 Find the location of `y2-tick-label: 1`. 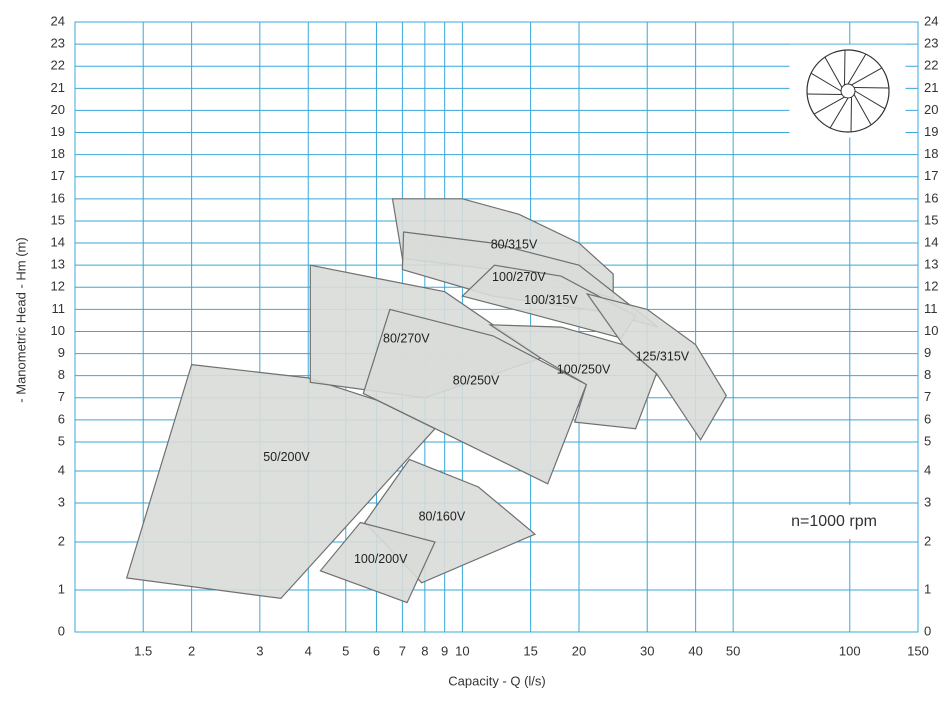

y2-tick-label: 1 is located at coordinates (927, 588).